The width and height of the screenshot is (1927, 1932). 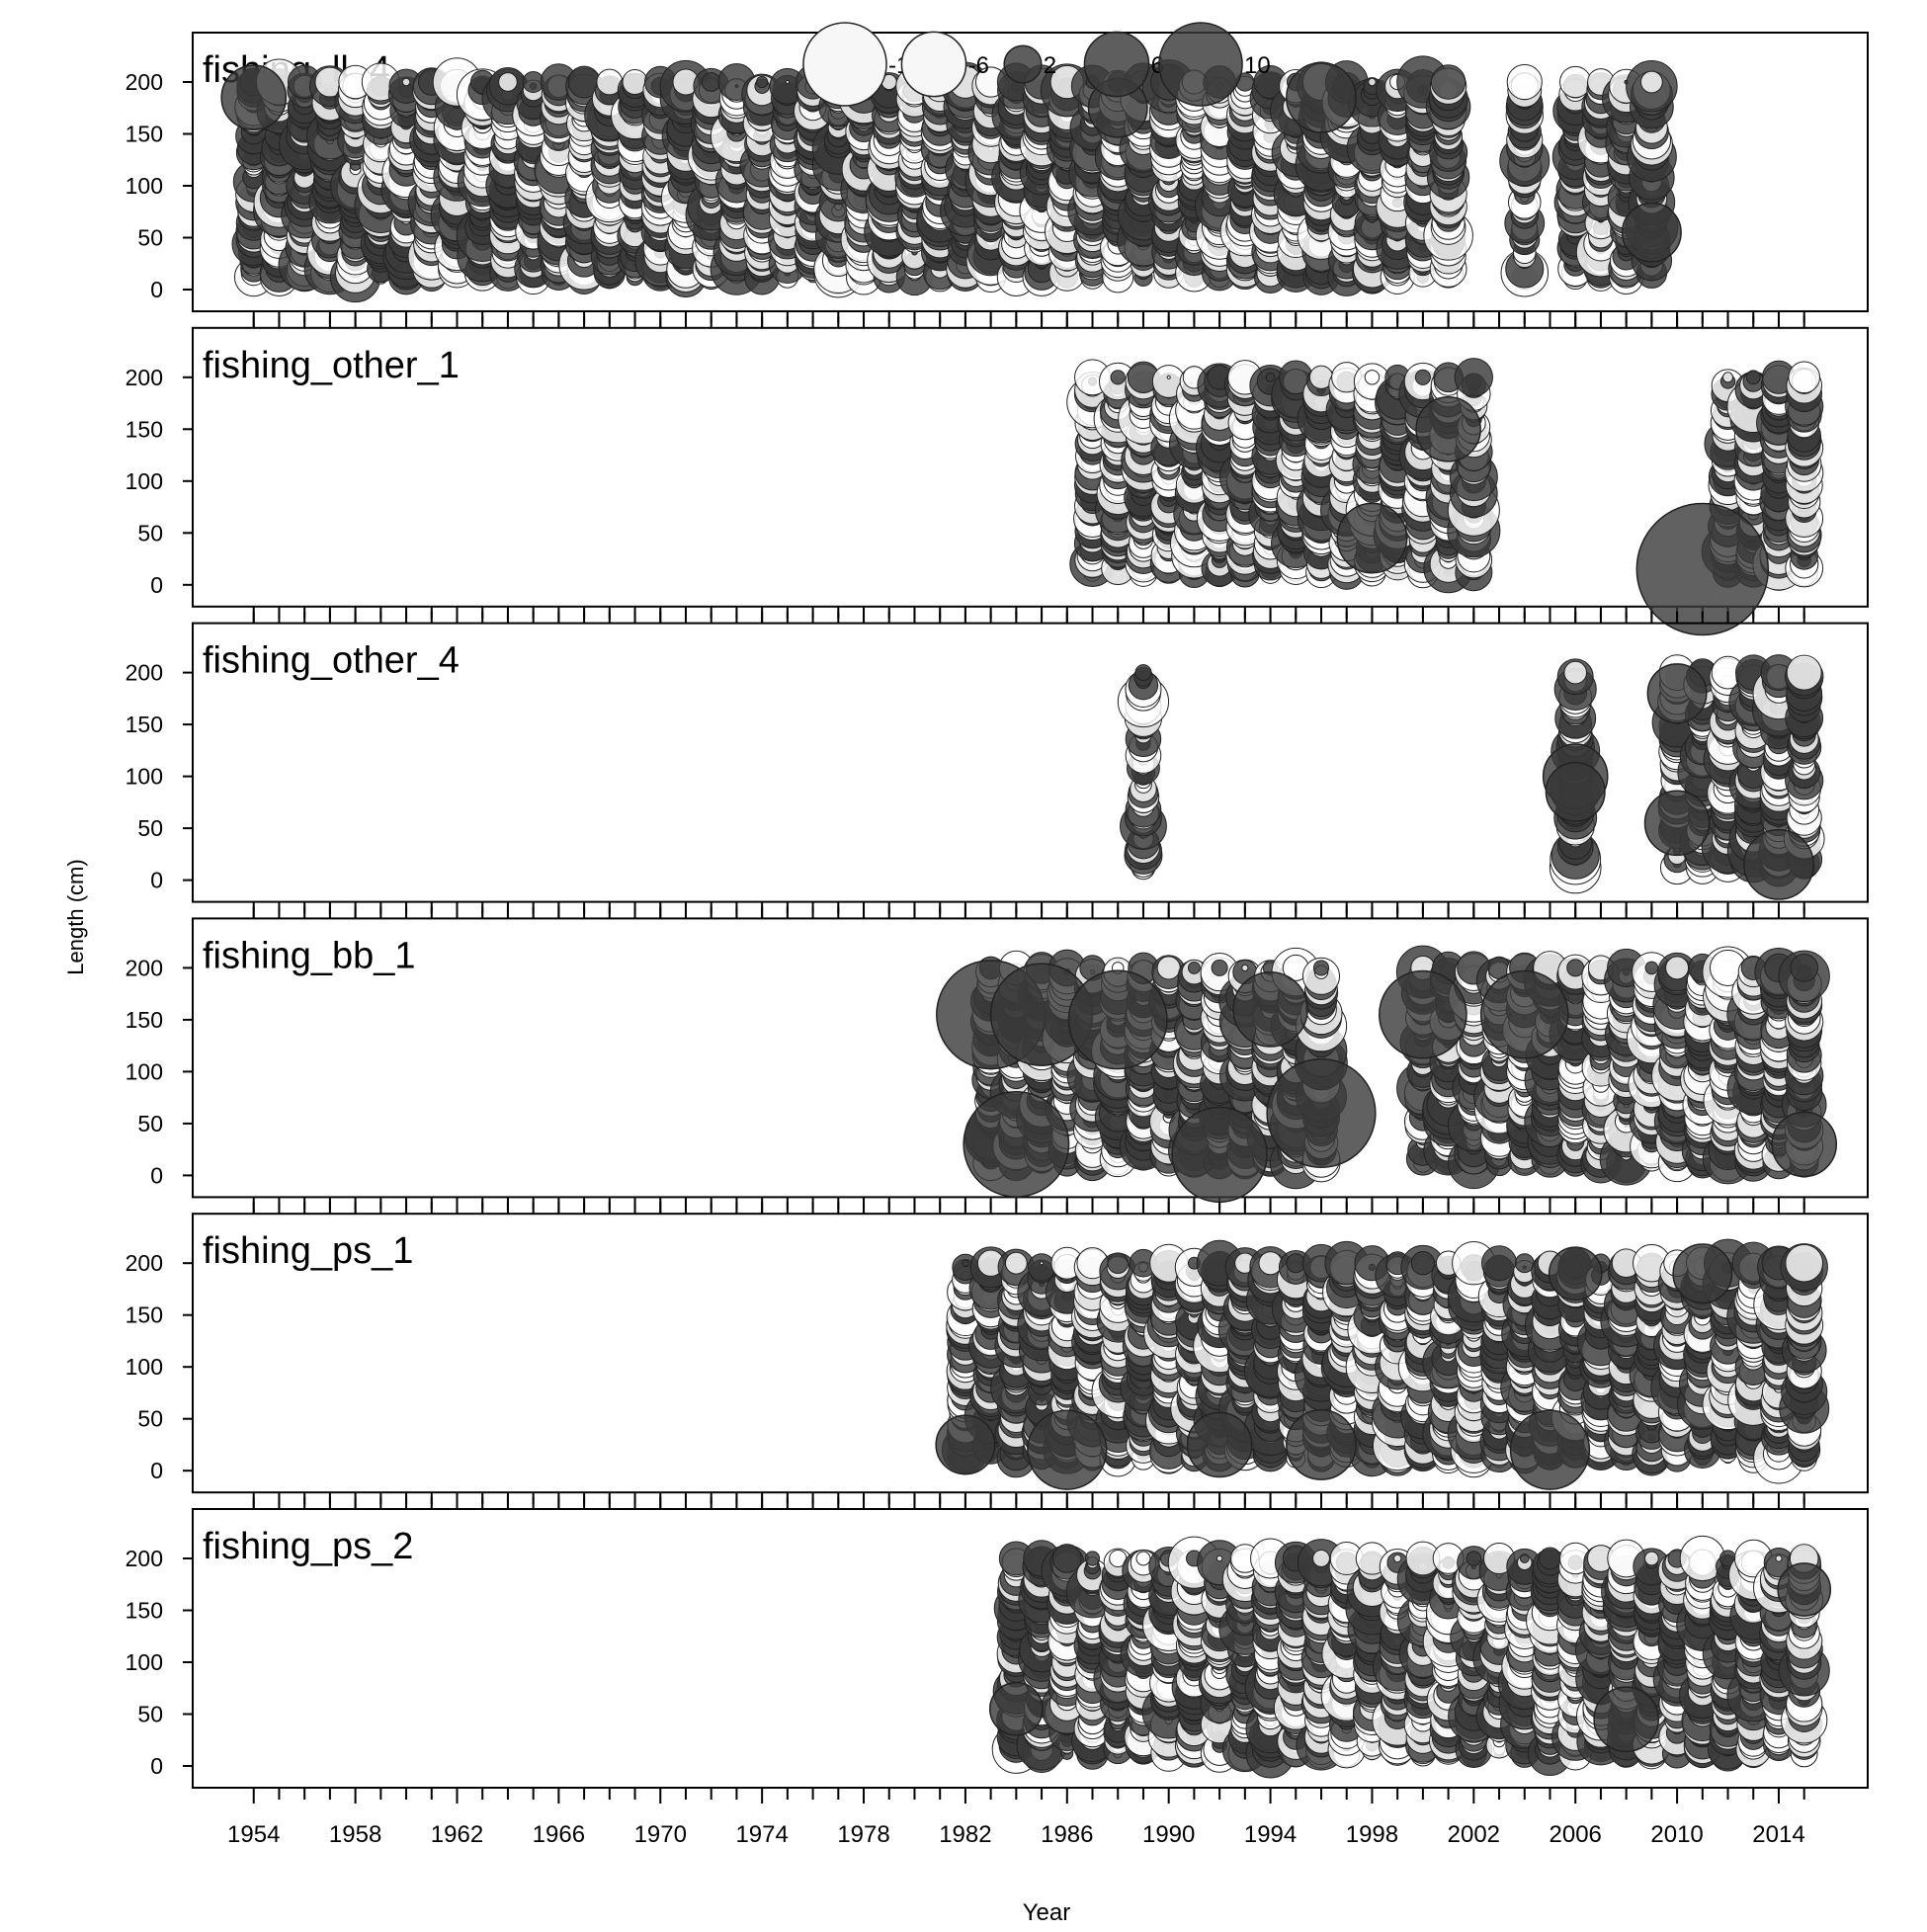 I want to click on panel-title: fishing_other_1, so click(x=331, y=365).